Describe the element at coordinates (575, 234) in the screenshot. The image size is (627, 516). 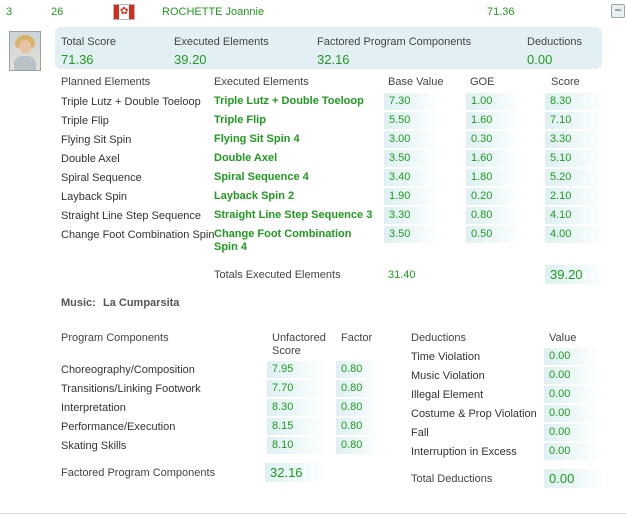
I see `element-score: 4.00` at that location.